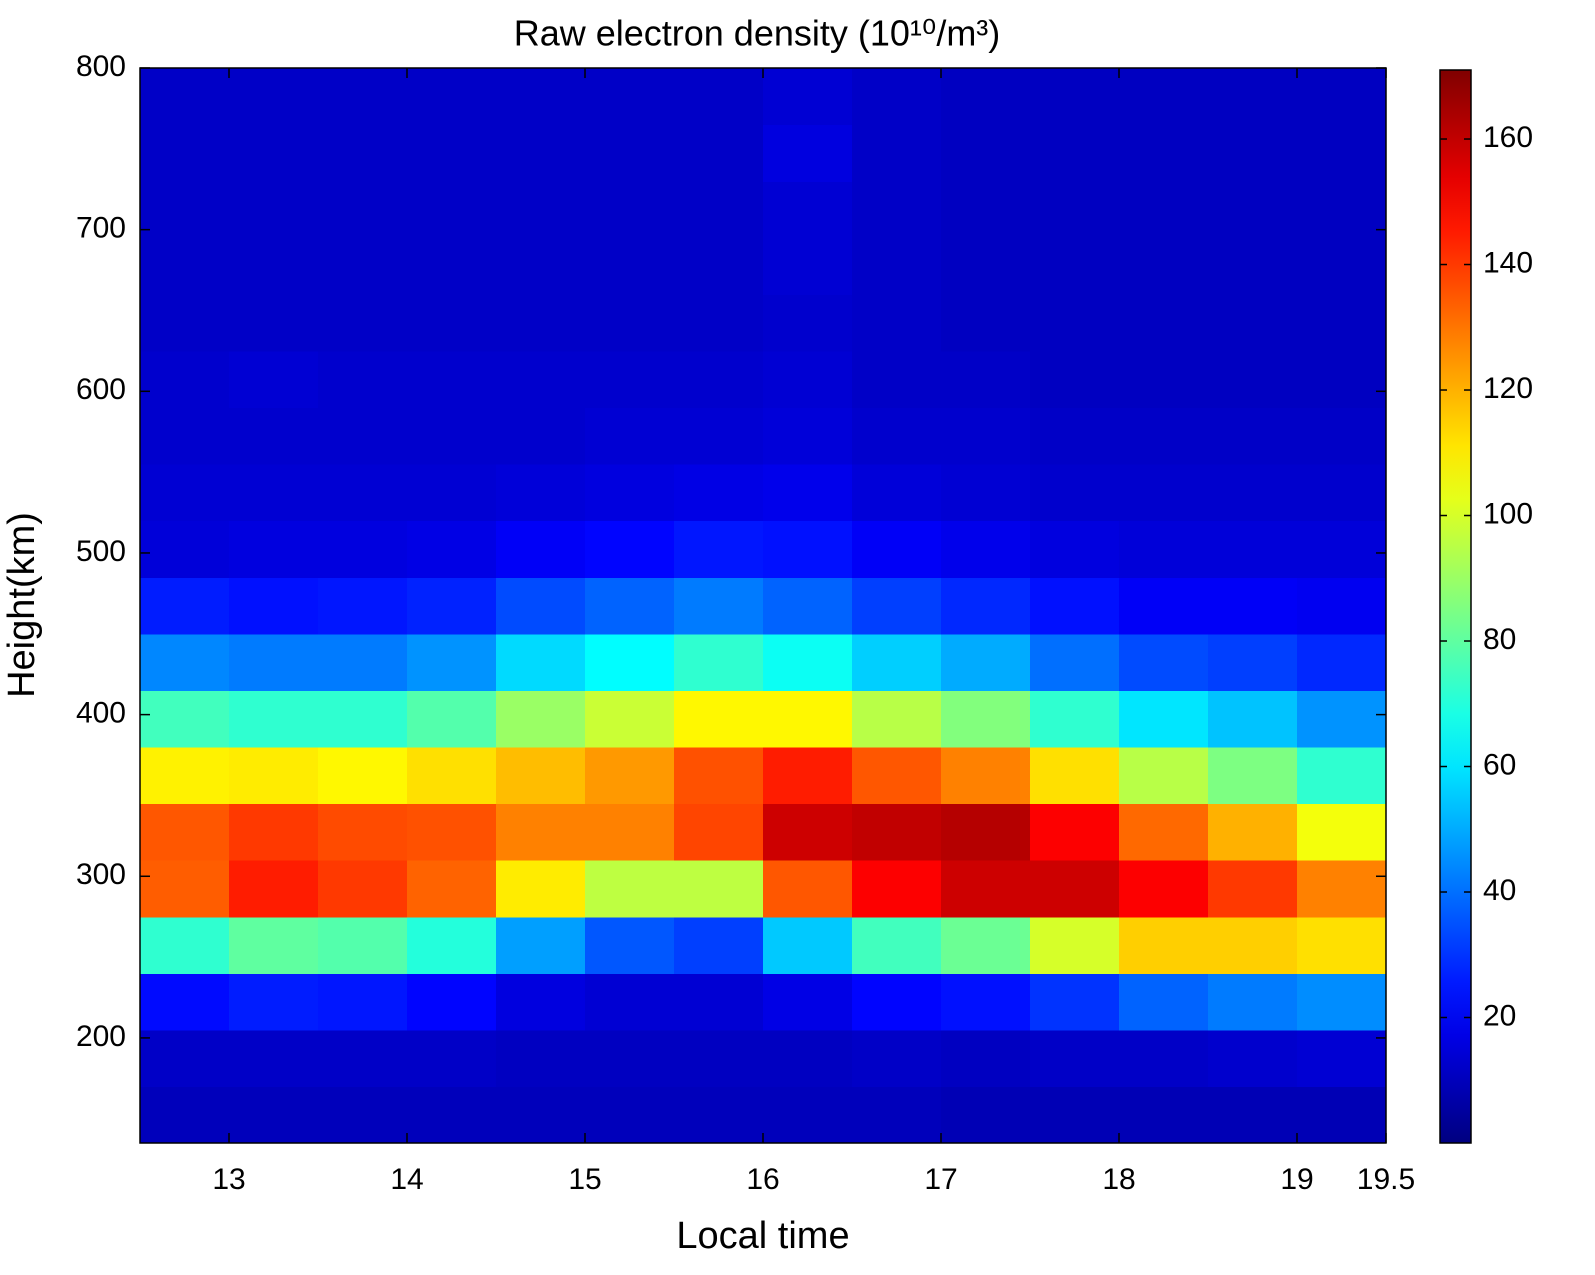 The width and height of the screenshot is (1595, 1275). What do you see at coordinates (584, 1179) in the screenshot?
I see `x-tick-label: 15` at bounding box center [584, 1179].